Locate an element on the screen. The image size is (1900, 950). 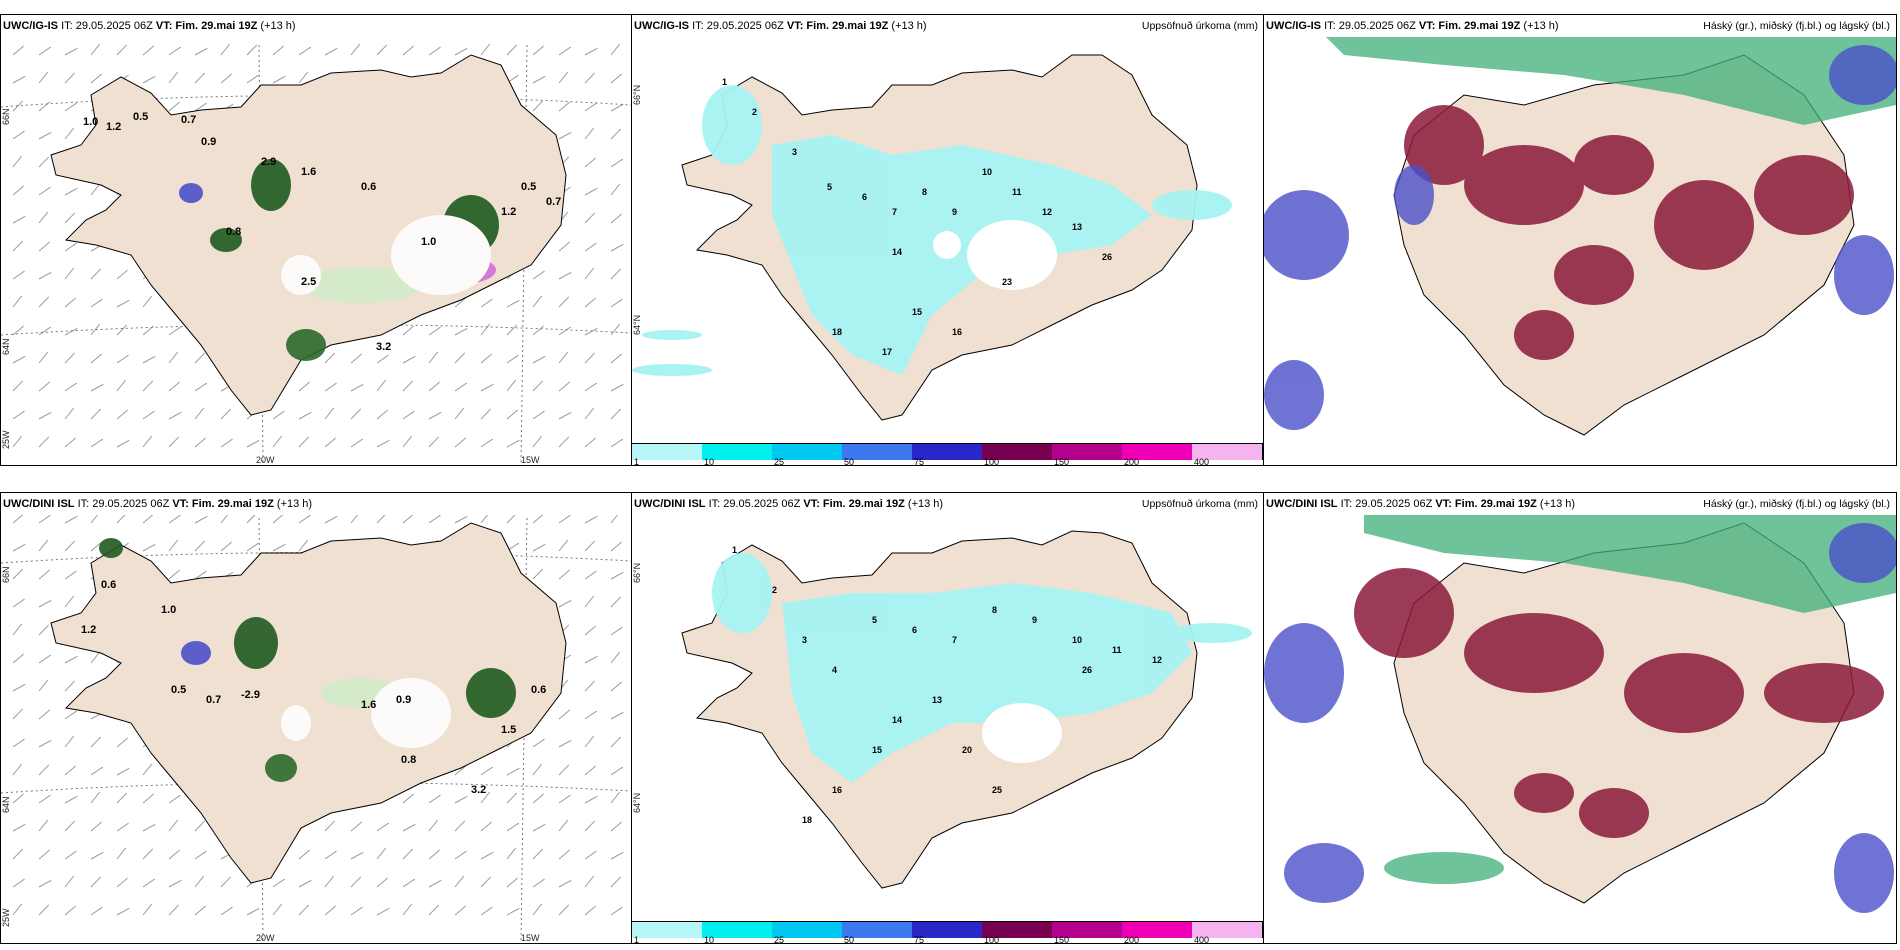
map-value-label: 0.9 is located at coordinates (208, 142).